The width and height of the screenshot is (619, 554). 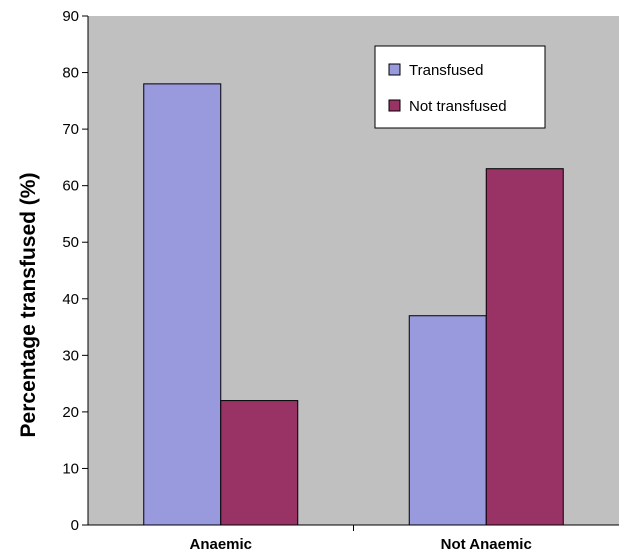 I want to click on legend-box, so click(x=460, y=87).